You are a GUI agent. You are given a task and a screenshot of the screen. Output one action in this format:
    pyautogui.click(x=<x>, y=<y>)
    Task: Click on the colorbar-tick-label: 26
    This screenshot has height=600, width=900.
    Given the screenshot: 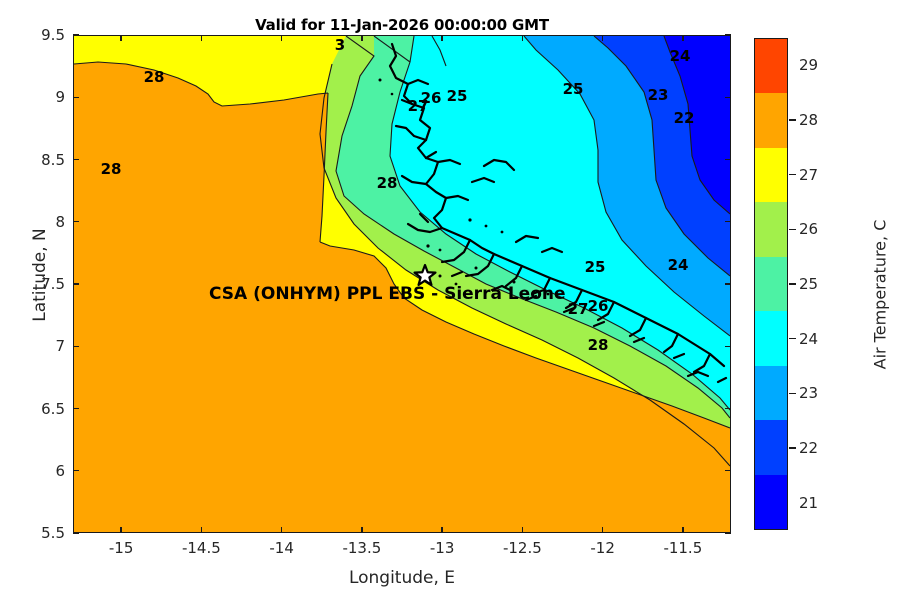 What is the action you would take?
    pyautogui.click(x=809, y=229)
    